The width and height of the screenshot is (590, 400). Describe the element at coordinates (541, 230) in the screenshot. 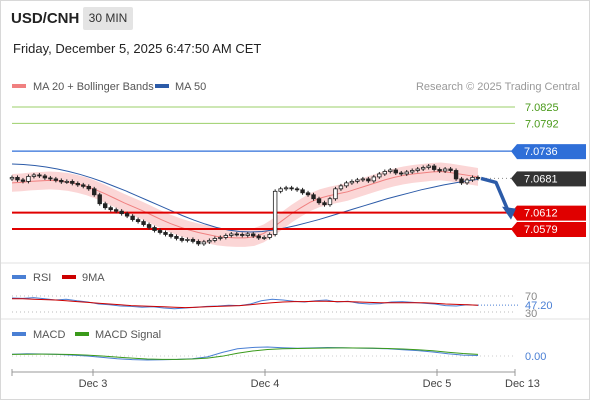

I see `level-label-7.0579: 7.0579` at that location.